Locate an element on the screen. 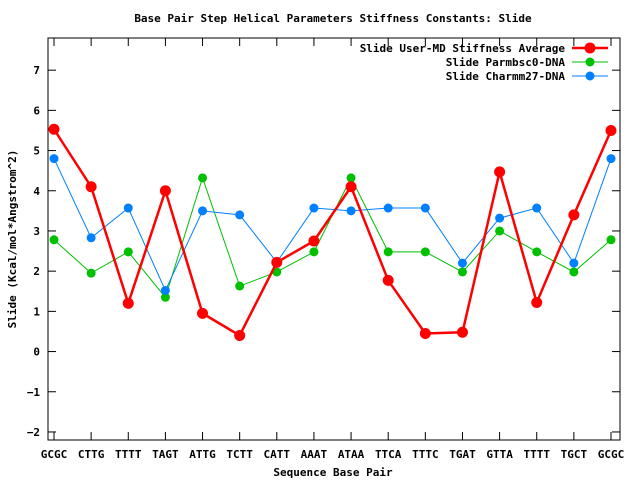 The height and width of the screenshot is (480, 640). y-tick-label: 6 is located at coordinates (36, 110).